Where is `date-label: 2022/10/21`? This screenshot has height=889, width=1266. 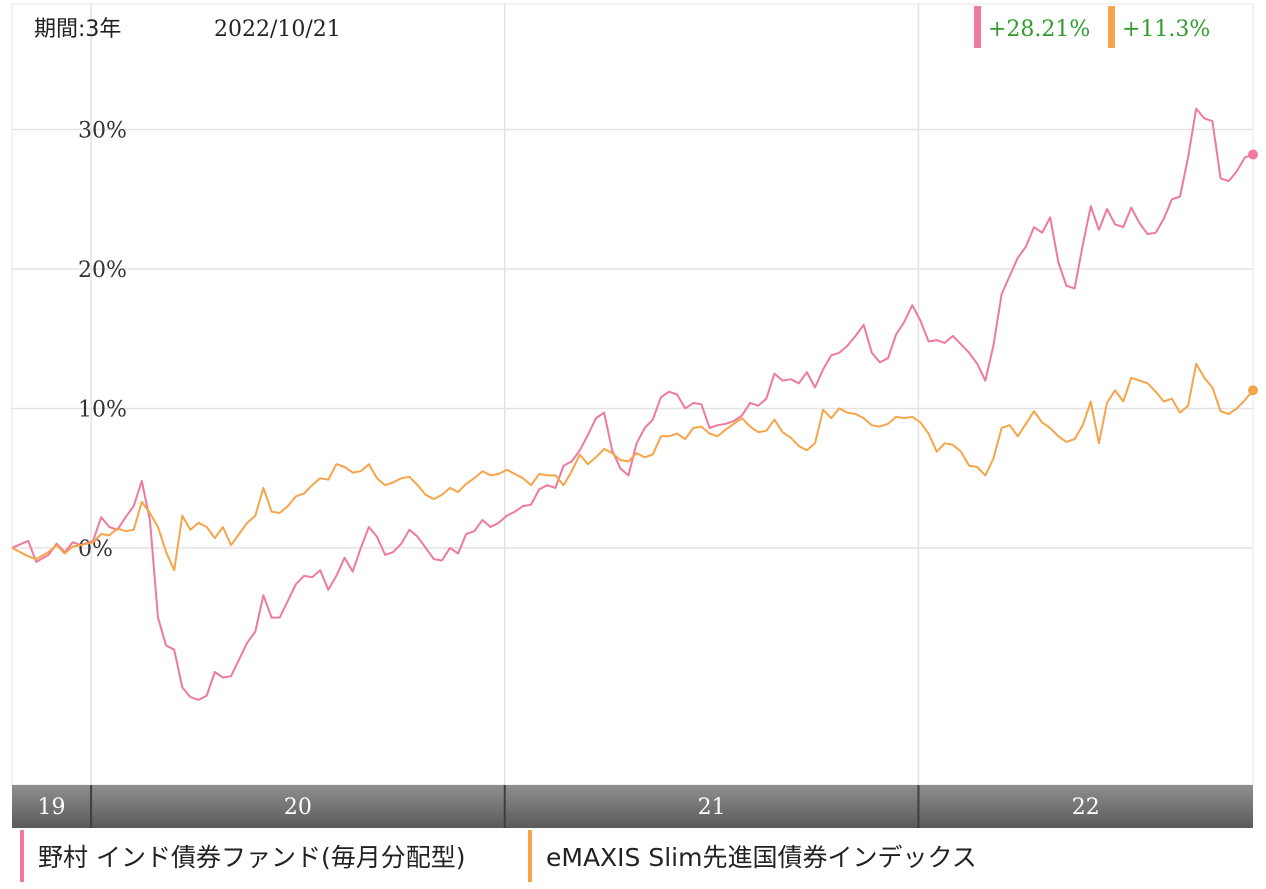
date-label: 2022/10/21 is located at coordinates (277, 29).